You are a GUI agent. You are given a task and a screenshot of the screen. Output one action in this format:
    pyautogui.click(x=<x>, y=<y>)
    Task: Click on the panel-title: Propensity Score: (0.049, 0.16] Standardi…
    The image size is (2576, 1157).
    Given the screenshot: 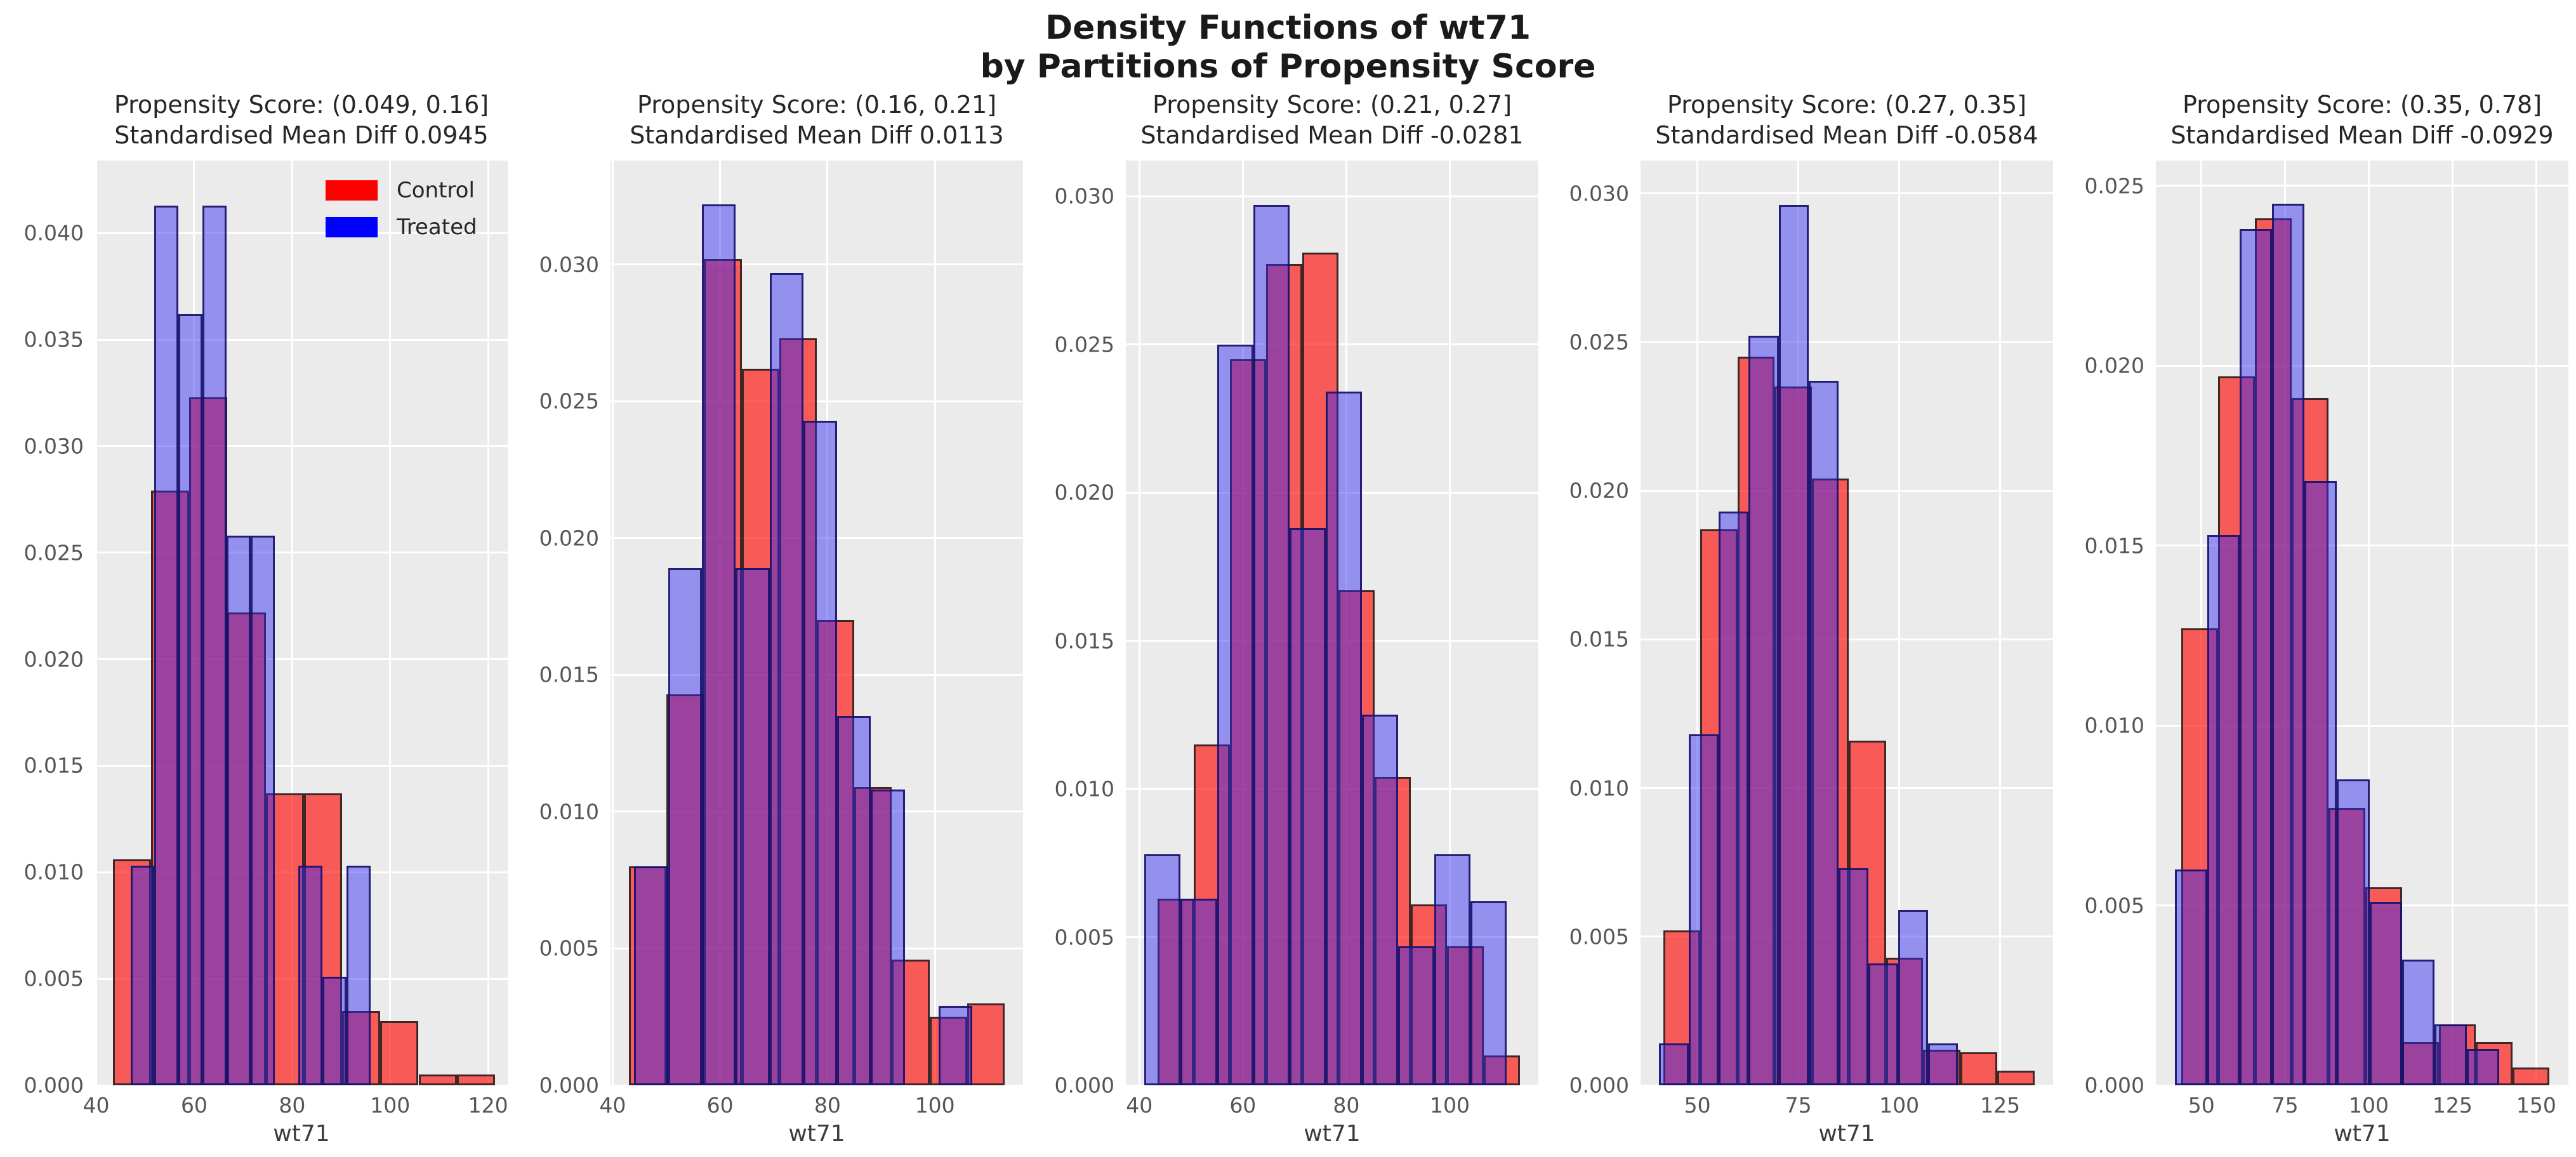 What is the action you would take?
    pyautogui.click(x=301, y=120)
    